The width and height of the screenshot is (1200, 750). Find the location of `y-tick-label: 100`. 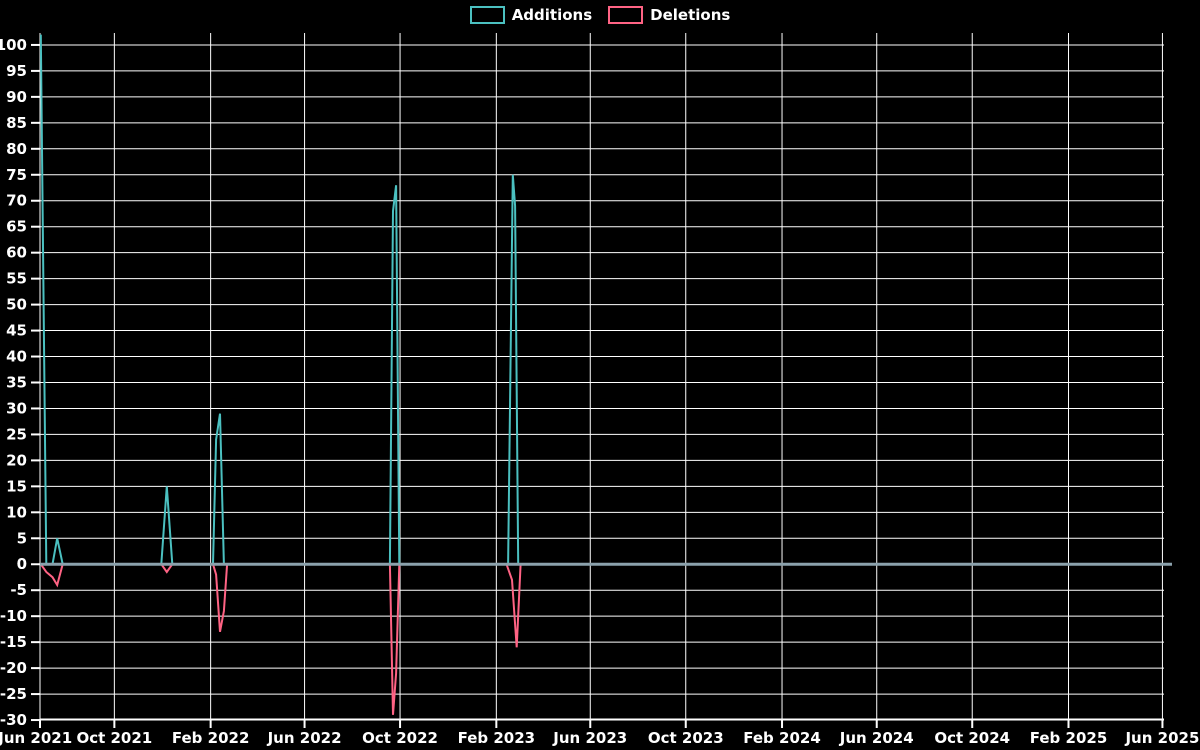

y-tick-label: 100 is located at coordinates (13, 45).